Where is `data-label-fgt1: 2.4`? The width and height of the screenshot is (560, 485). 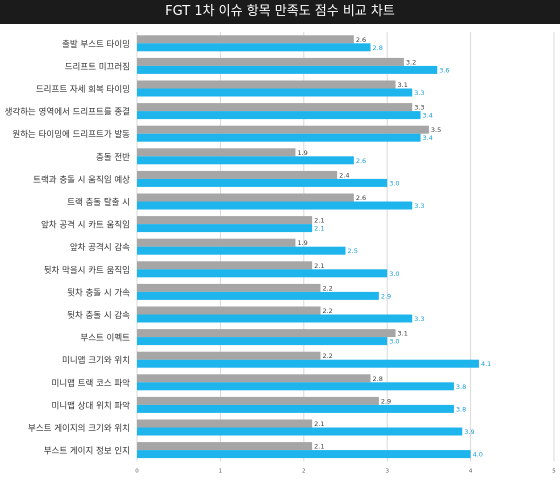 data-label-fgt1: 2.4 is located at coordinates (344, 175).